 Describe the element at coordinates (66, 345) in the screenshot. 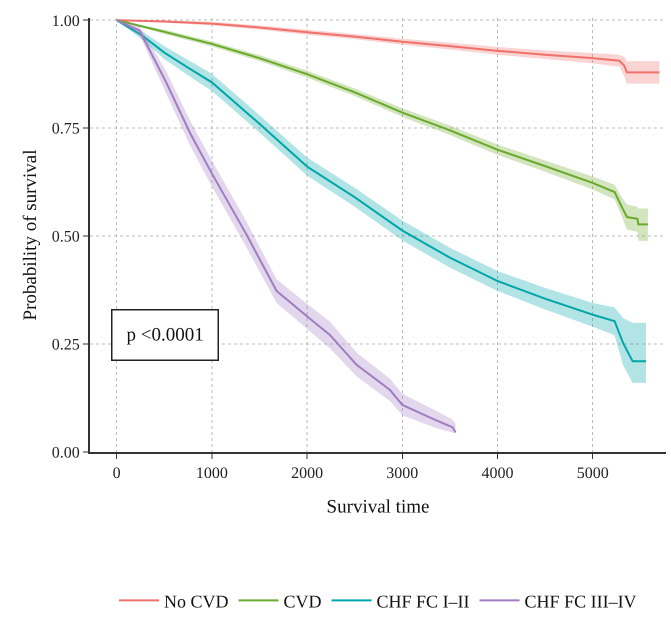

I see `y-tick-label: 0.25` at that location.